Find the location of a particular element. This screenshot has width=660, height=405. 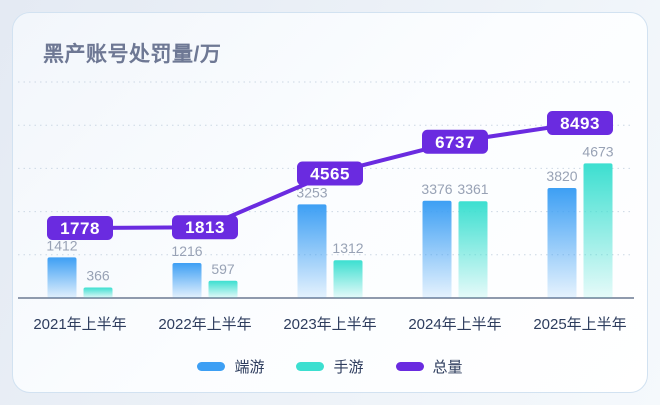

total-badge-value: 4565 is located at coordinates (330, 174).